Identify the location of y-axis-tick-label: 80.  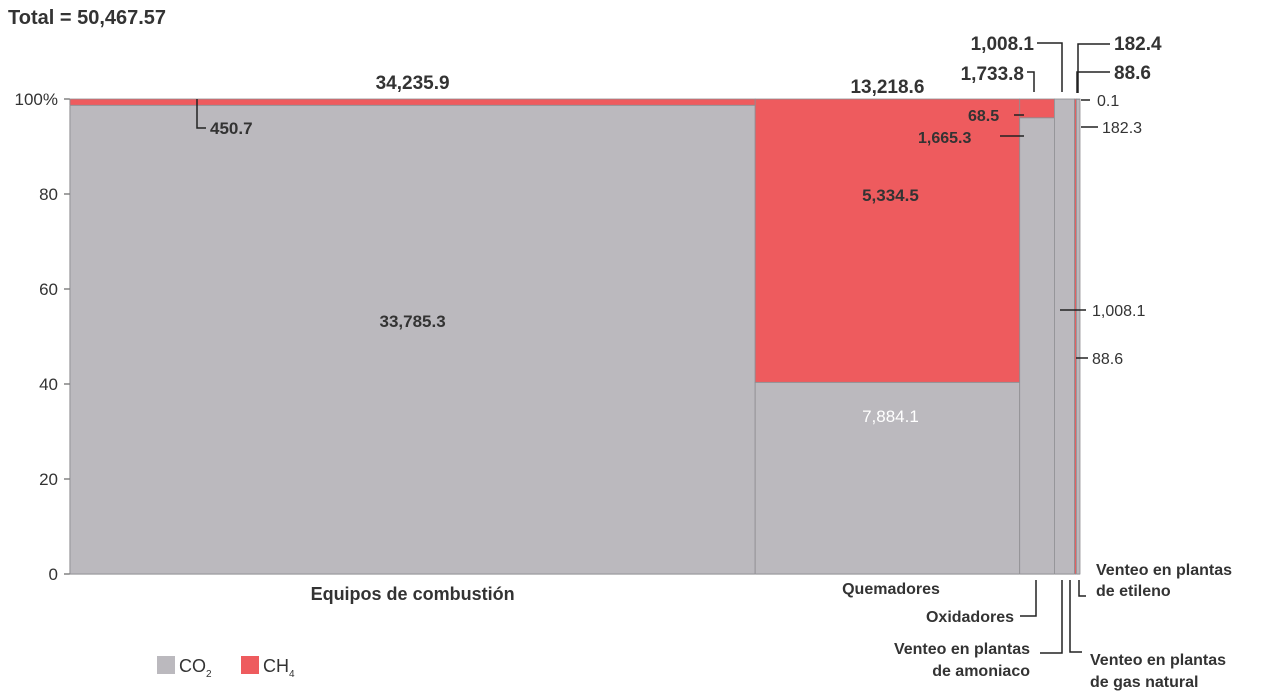
(48, 194).